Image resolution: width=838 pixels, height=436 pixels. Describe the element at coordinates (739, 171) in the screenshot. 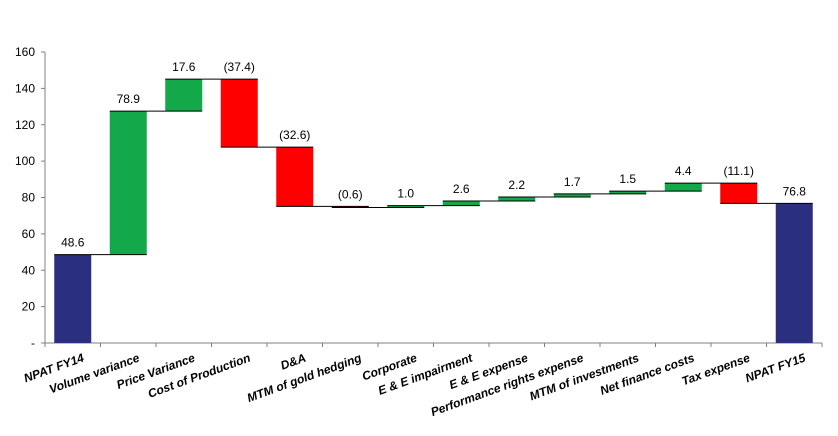

I see `data-label: (11.1)` at that location.